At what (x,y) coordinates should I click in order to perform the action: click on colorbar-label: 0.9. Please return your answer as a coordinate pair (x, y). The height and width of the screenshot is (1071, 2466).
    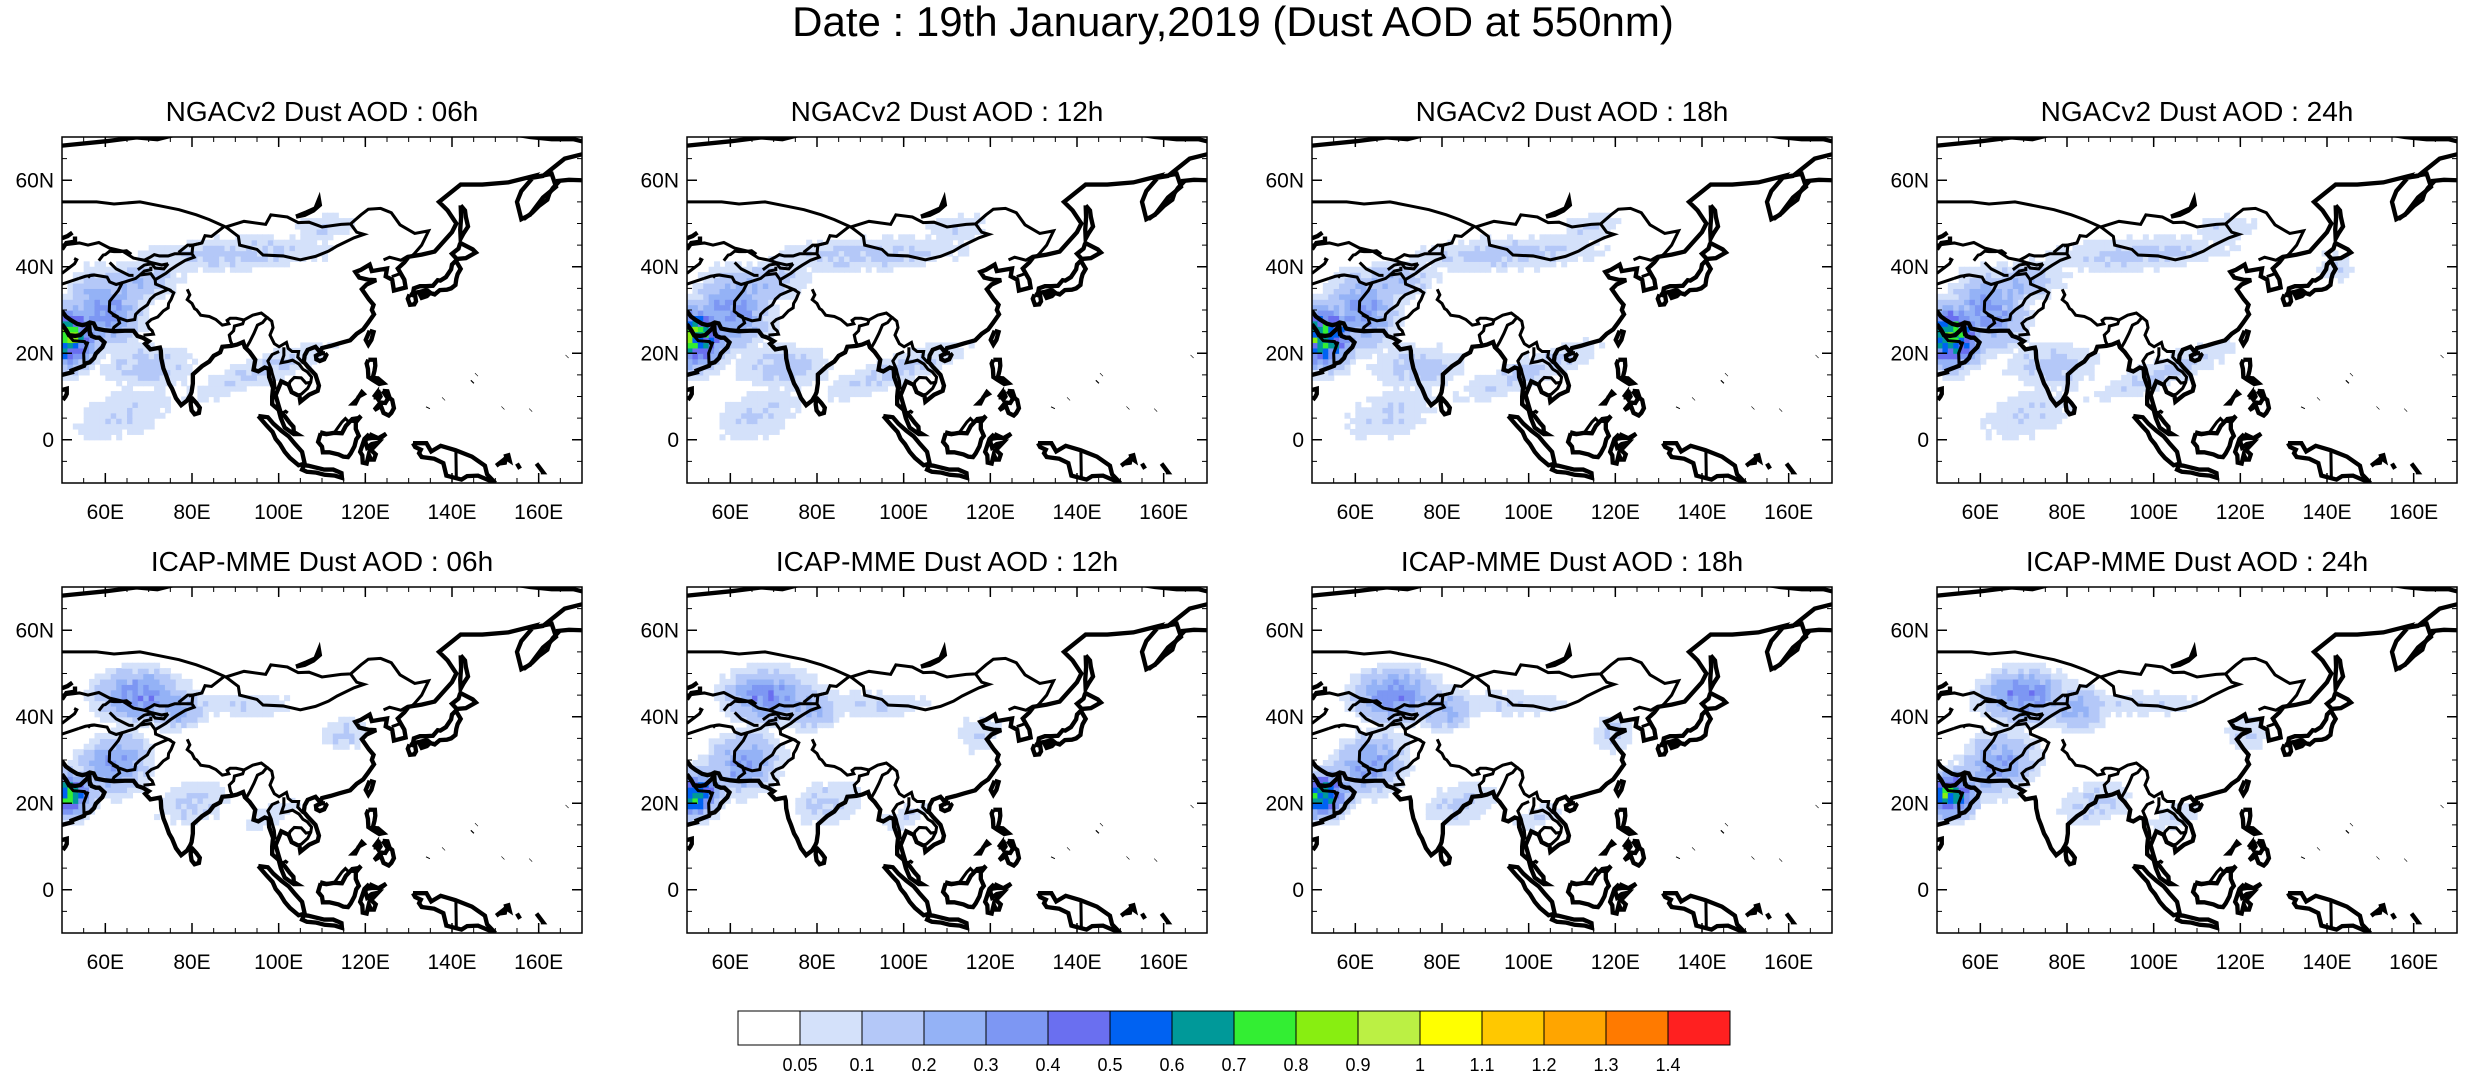
    Looking at the image, I should click on (1357, 1063).